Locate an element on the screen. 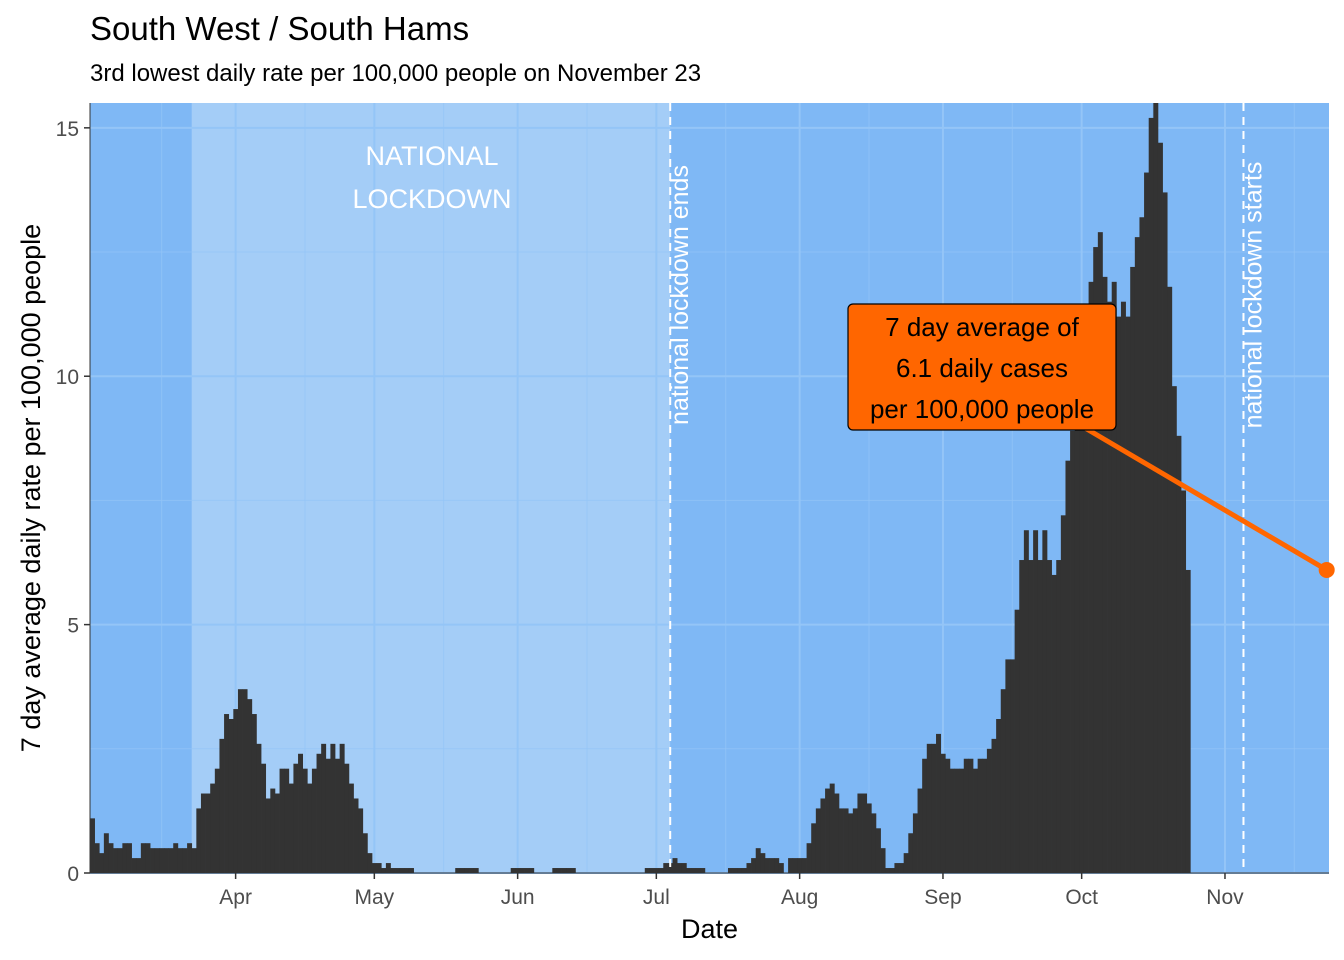 The height and width of the screenshot is (960, 1344). chart-title: South West / South Hams is located at coordinates (280, 28).